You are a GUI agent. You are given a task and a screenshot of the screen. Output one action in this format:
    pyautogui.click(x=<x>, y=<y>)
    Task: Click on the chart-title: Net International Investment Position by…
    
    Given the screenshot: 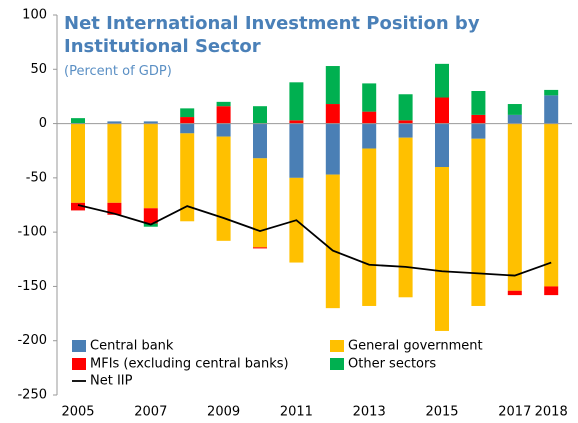 What is the action you would take?
    pyautogui.click(x=272, y=35)
    